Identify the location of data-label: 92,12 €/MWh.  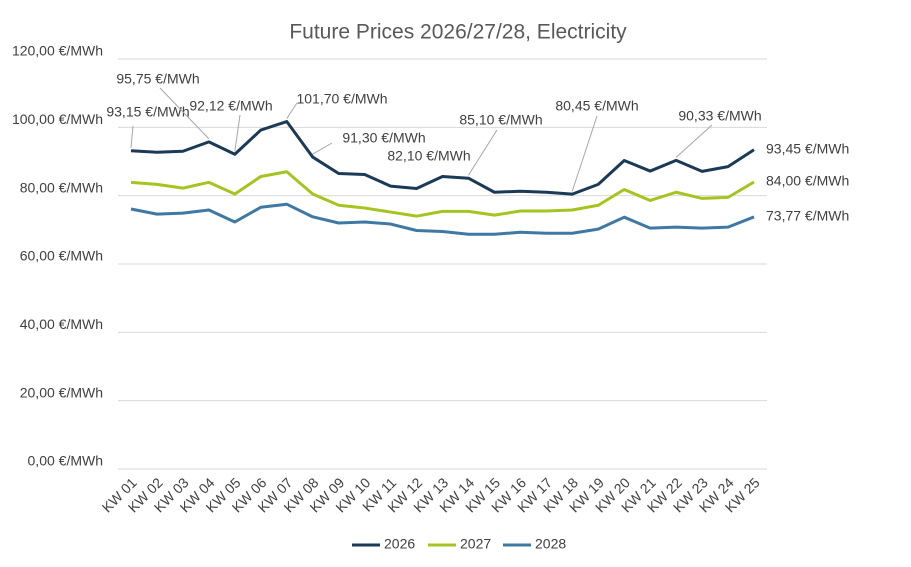
(230, 106).